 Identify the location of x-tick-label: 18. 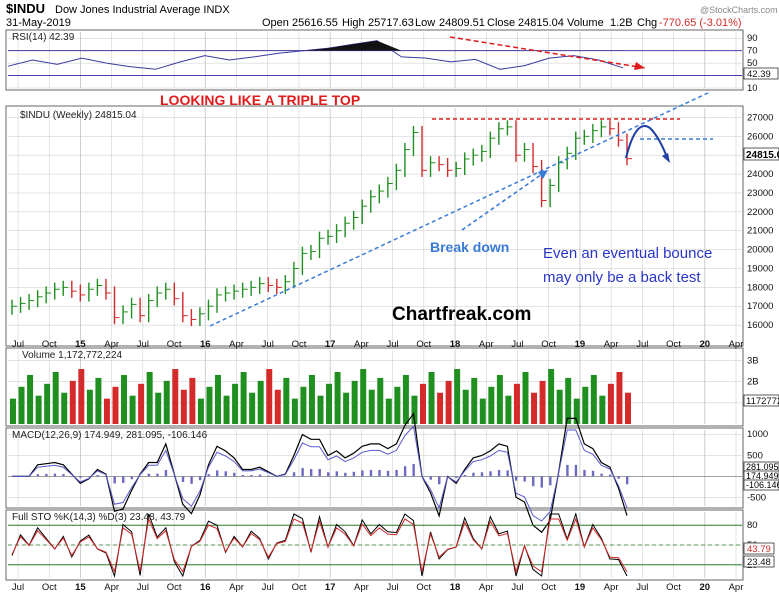
(455, 587).